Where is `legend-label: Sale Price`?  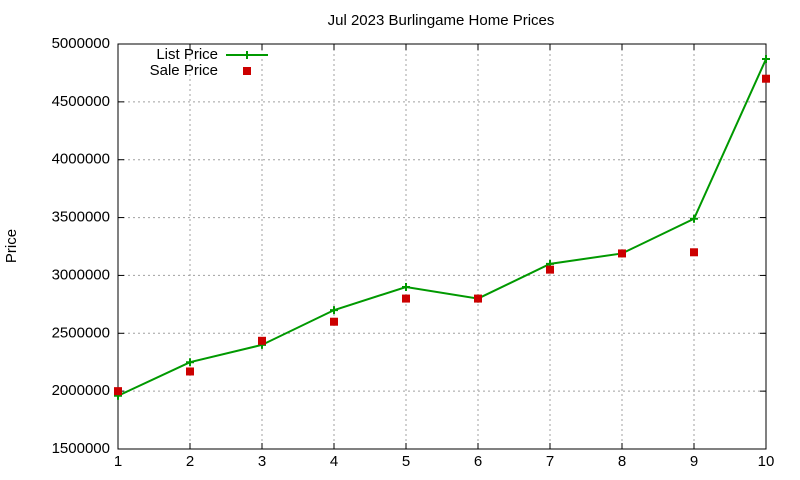 legend-label: Sale Price is located at coordinates (184, 70).